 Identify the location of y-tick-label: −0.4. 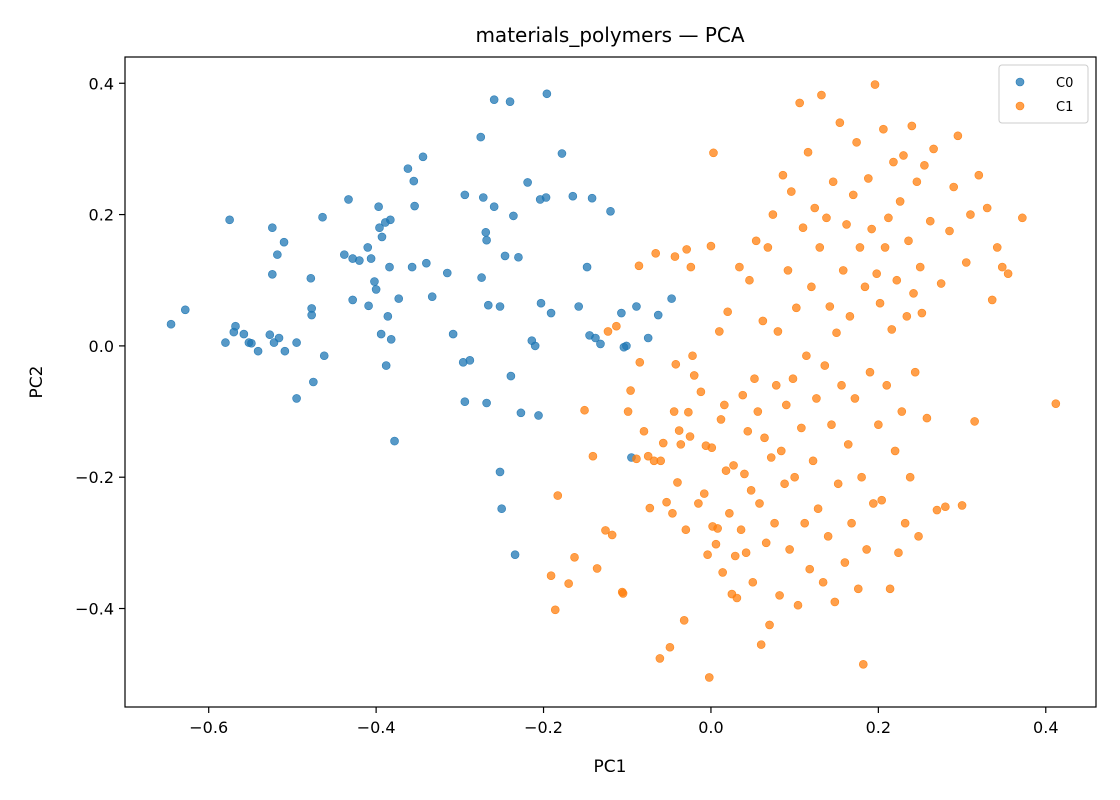
(94, 609).